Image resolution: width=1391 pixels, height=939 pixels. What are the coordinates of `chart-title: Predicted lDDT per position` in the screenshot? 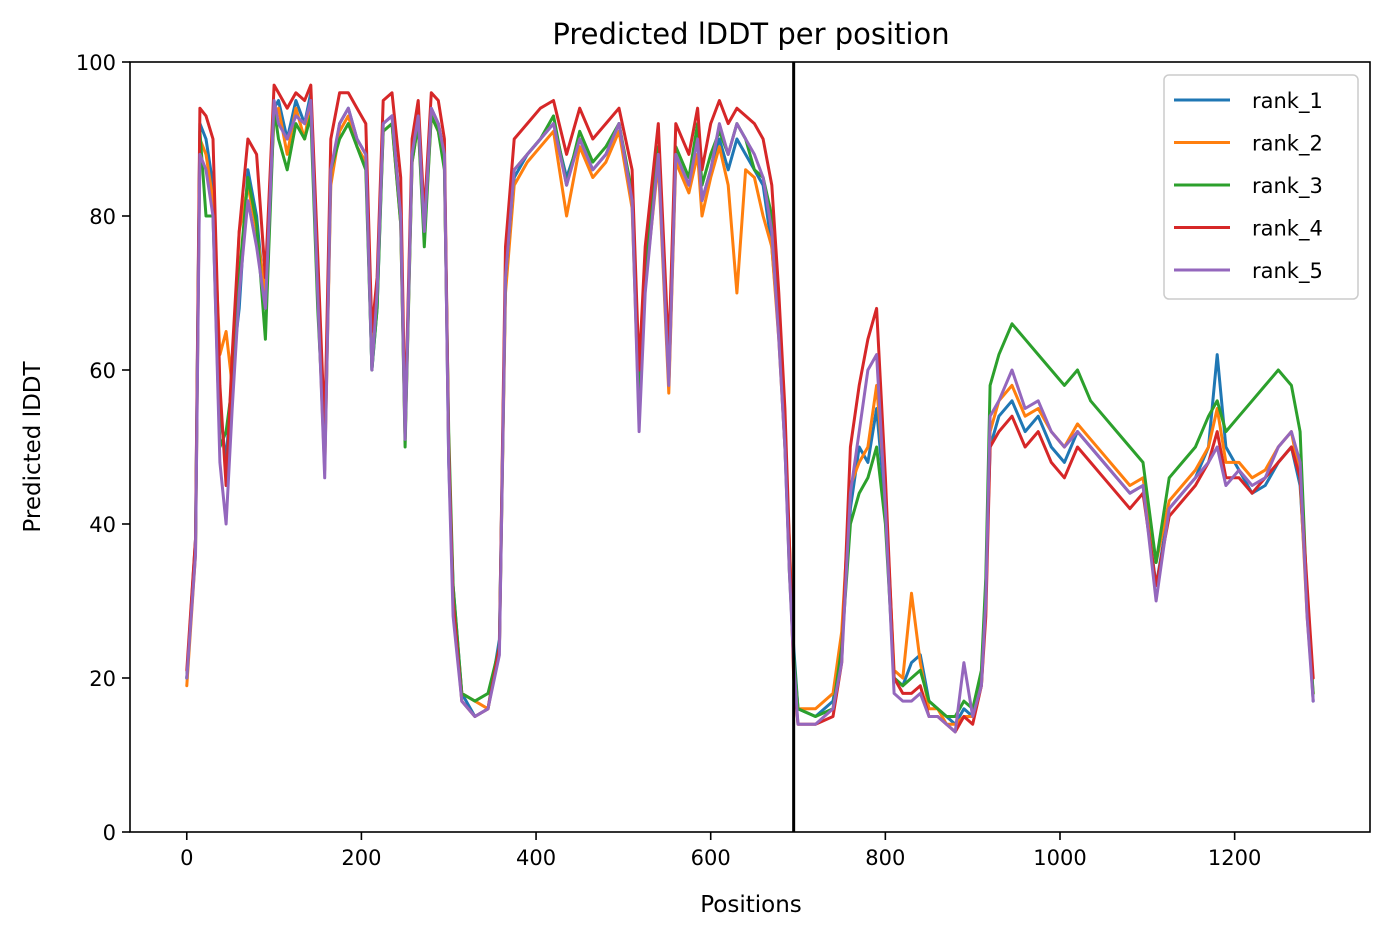 It's located at (750, 34).